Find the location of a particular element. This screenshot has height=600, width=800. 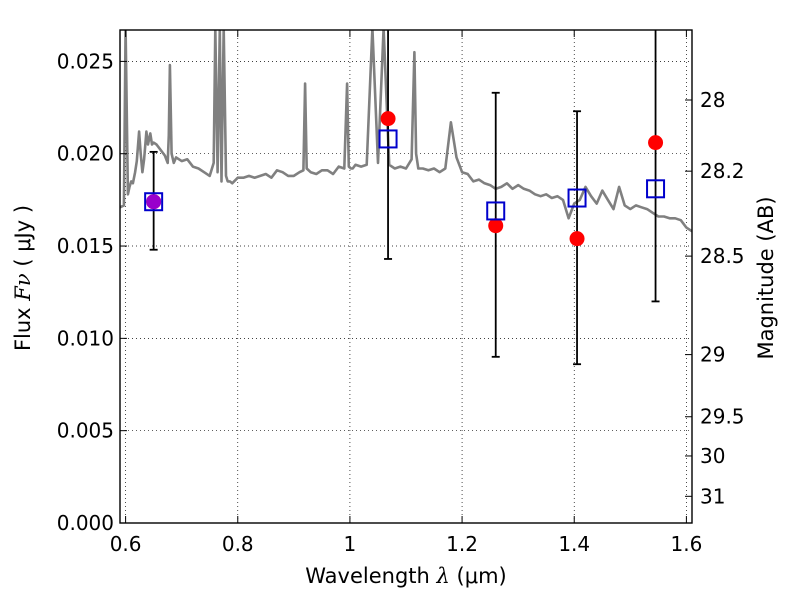

x-tick-label: 0.6 is located at coordinates (126, 544).